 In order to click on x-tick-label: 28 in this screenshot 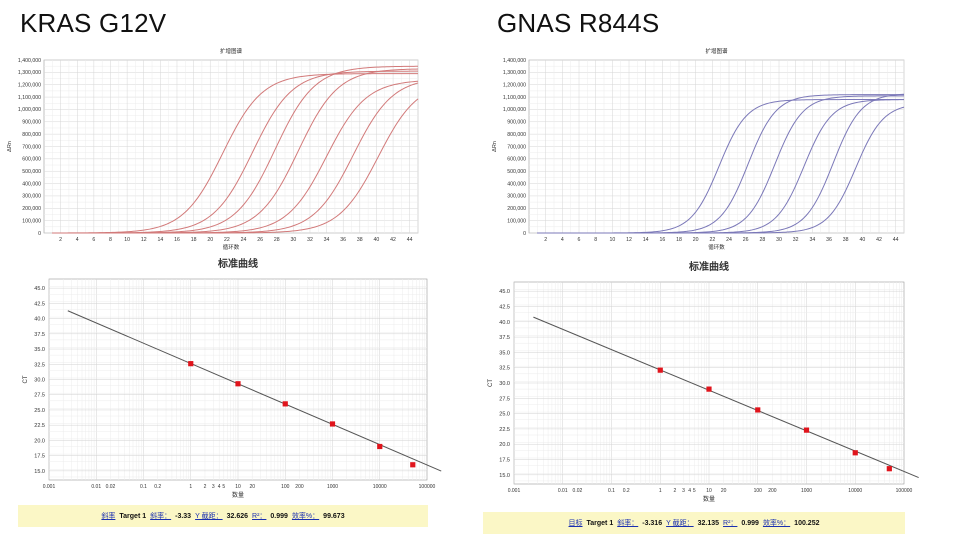, I will do `click(277, 240)`.